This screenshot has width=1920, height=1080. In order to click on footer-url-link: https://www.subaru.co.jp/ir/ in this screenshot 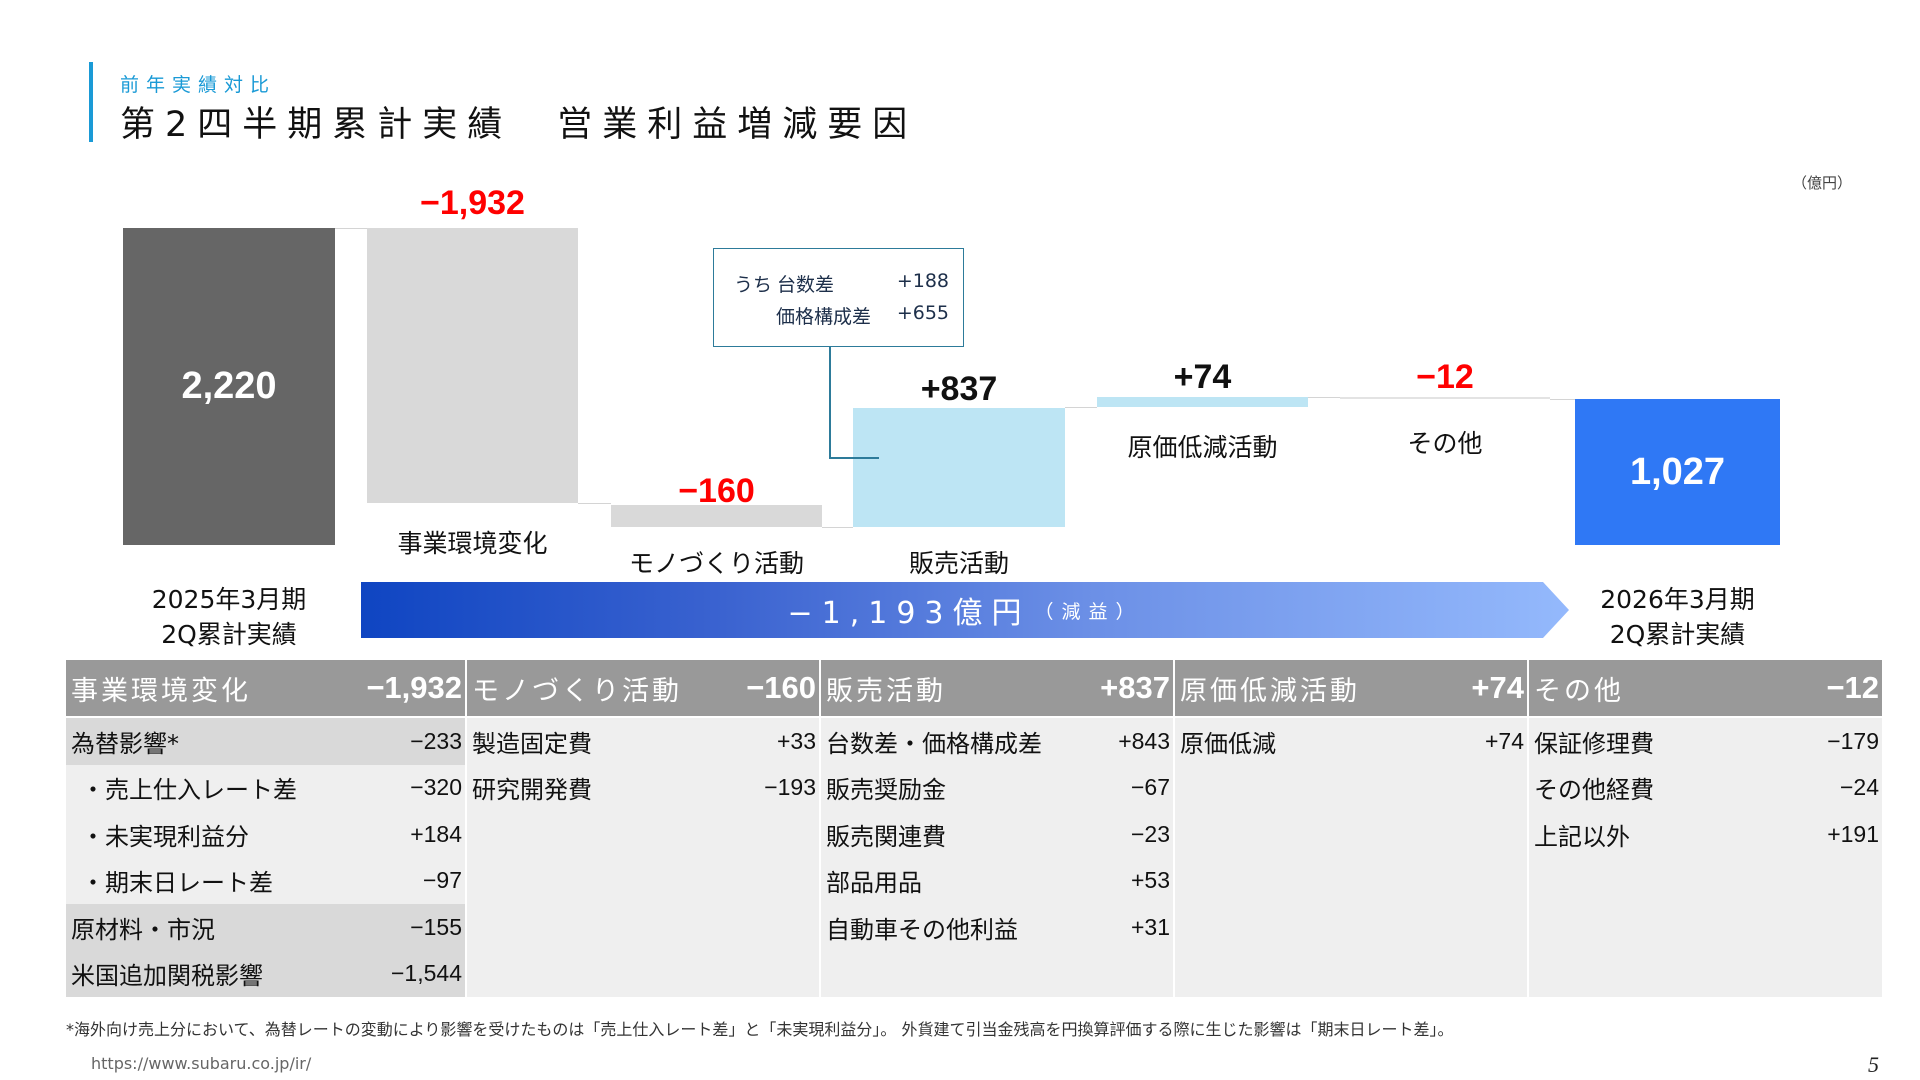, I will do `click(201, 1063)`.